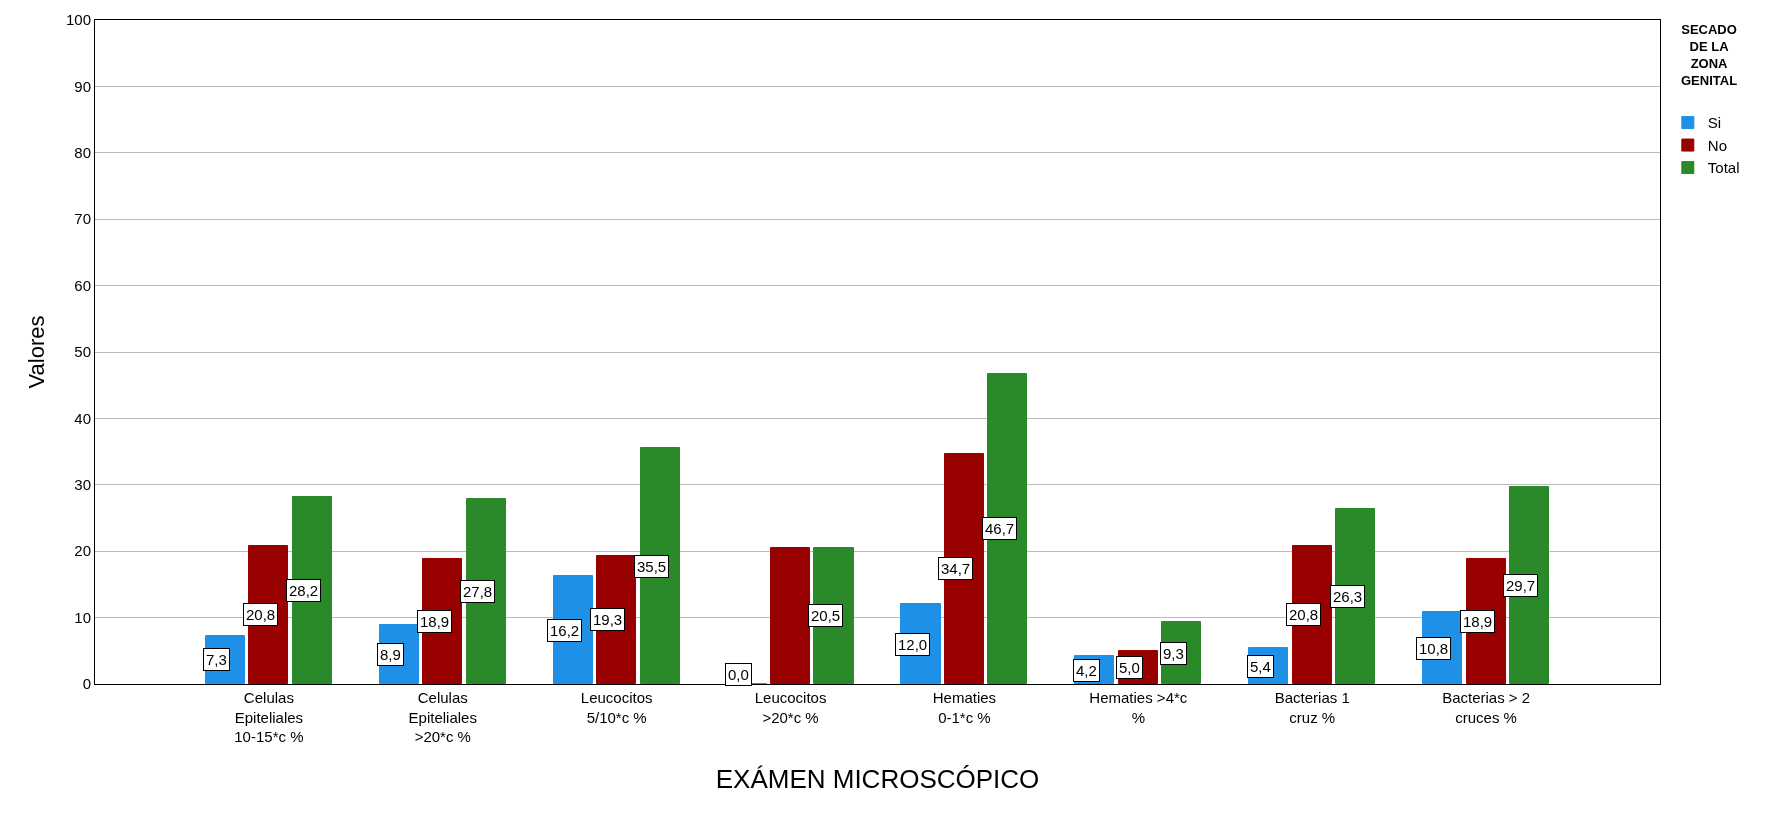  I want to click on data-label: 5,4, so click(1260, 666).